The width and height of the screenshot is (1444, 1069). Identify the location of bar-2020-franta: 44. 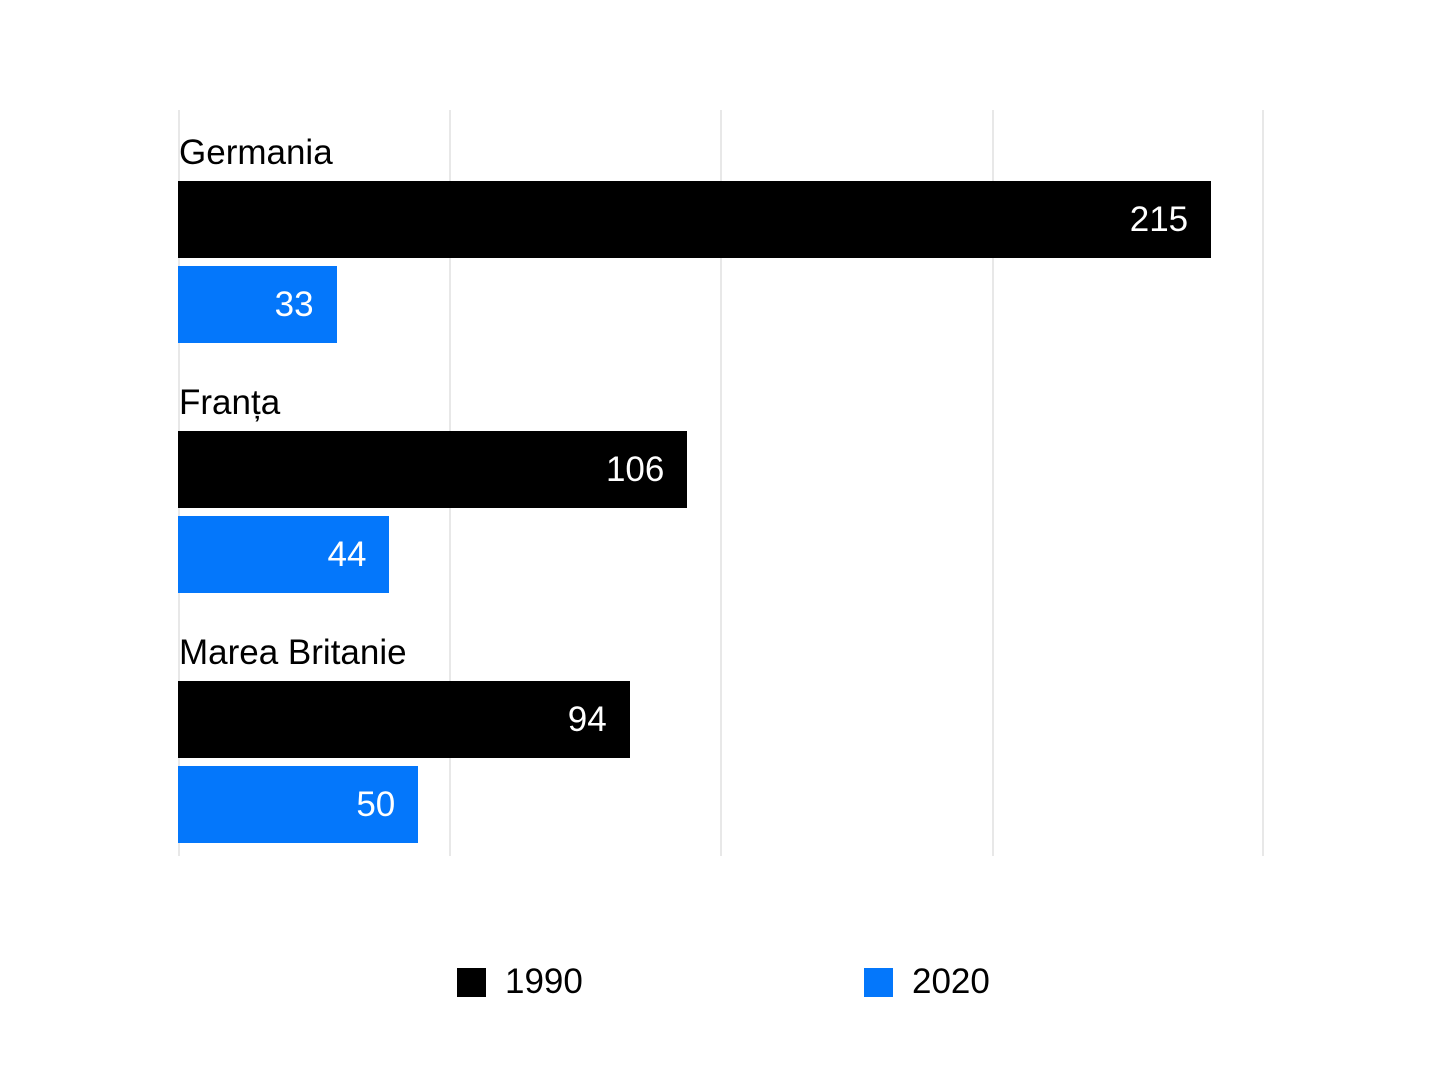
(284, 554).